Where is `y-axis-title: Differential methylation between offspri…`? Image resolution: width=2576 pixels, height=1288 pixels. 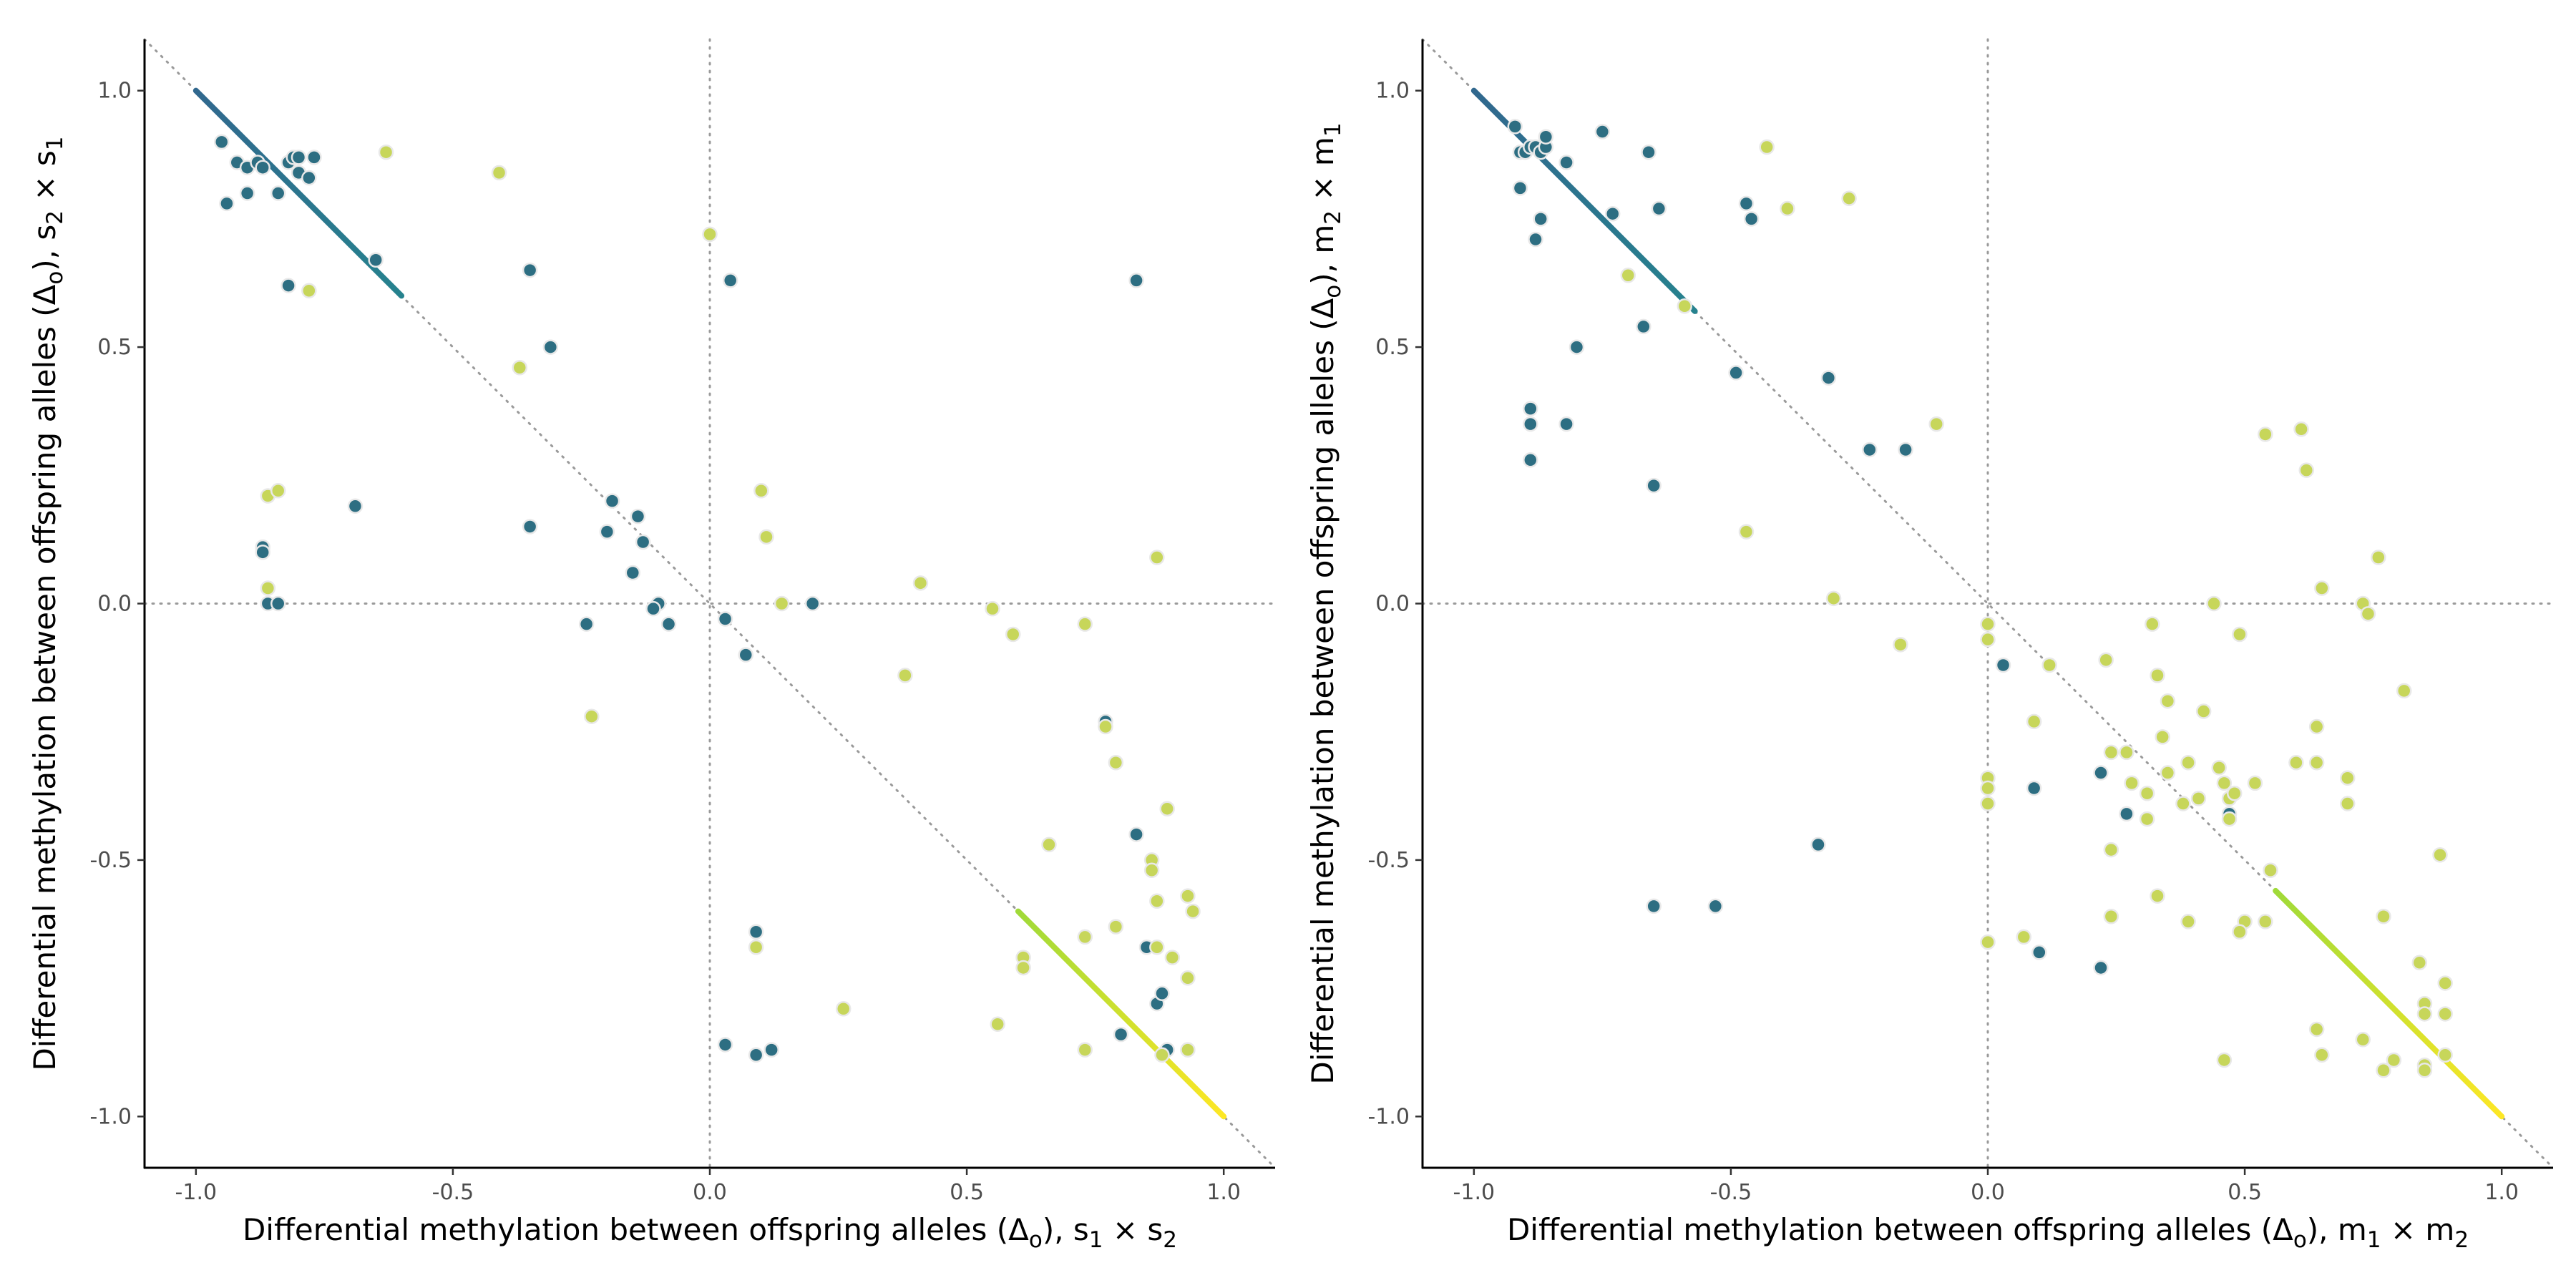
y-axis-title: Differential methylation between offspri… is located at coordinates (48, 603).